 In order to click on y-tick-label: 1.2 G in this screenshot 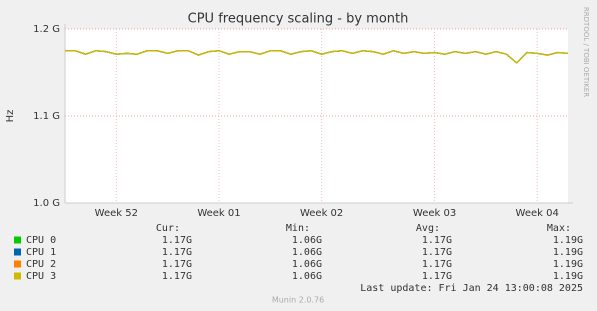, I will do `click(46, 29)`.